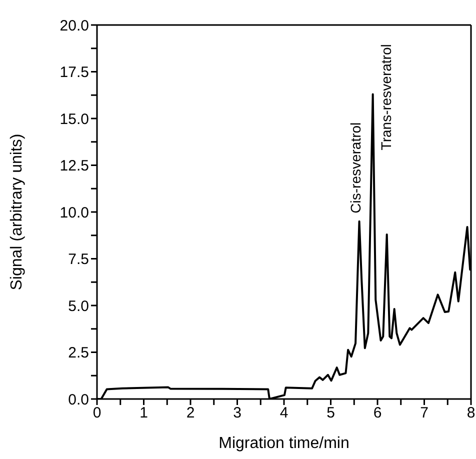 This screenshot has height=459, width=476. Describe the element at coordinates (78, 353) in the screenshot. I see `y-tick-label: 2.5` at that location.